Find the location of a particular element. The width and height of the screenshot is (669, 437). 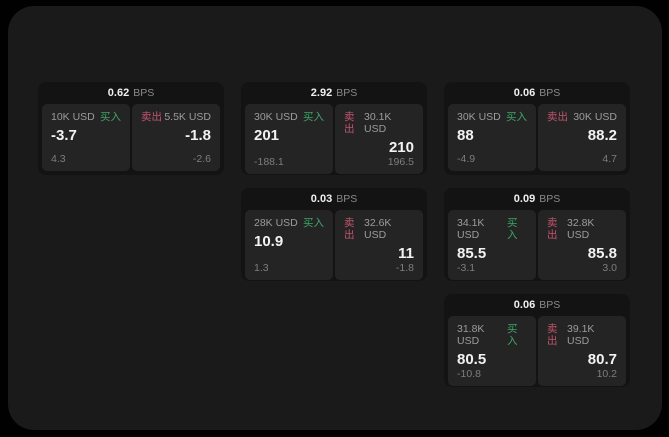

quote-card: 0.62 BPS 10K USD 买入 -3.7 4.3 卖出 5.5K USD is located at coordinates (131, 128).